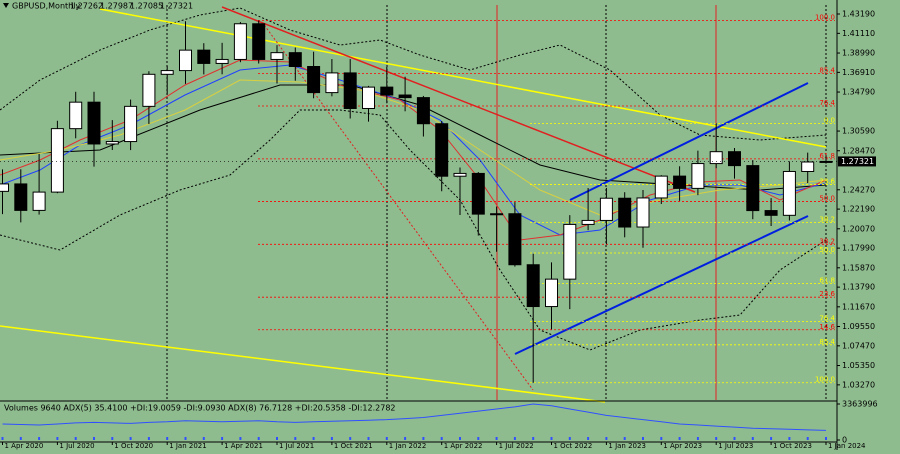 This screenshot has width=900, height=454. What do you see at coordinates (243, 446) in the screenshot?
I see `x-tick-label: 1 Apr 2021` at bounding box center [243, 446].